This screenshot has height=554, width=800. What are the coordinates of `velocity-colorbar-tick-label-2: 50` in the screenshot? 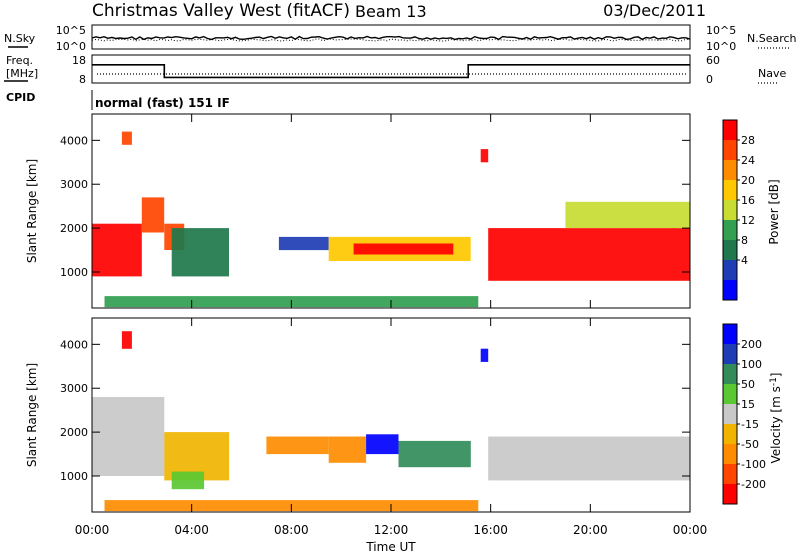 It's located at (748, 384).